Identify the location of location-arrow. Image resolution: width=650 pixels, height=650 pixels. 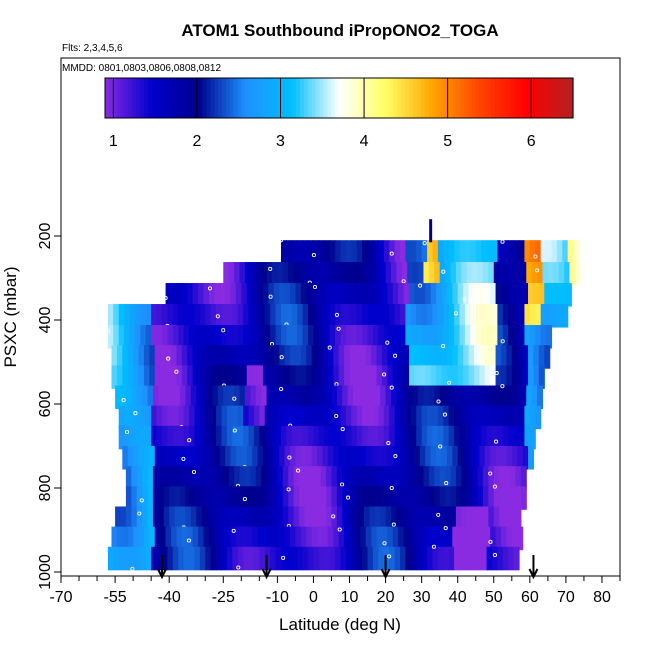
(385, 567).